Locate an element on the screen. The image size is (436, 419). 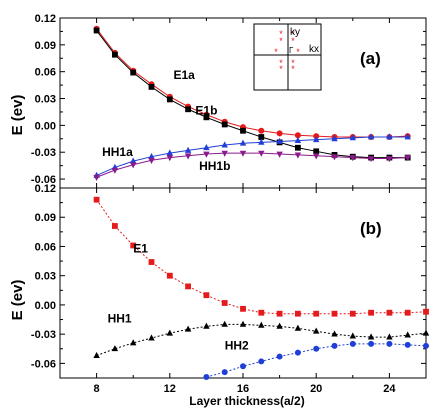
y-tick-label: 0.09 is located at coordinates (45, 218).